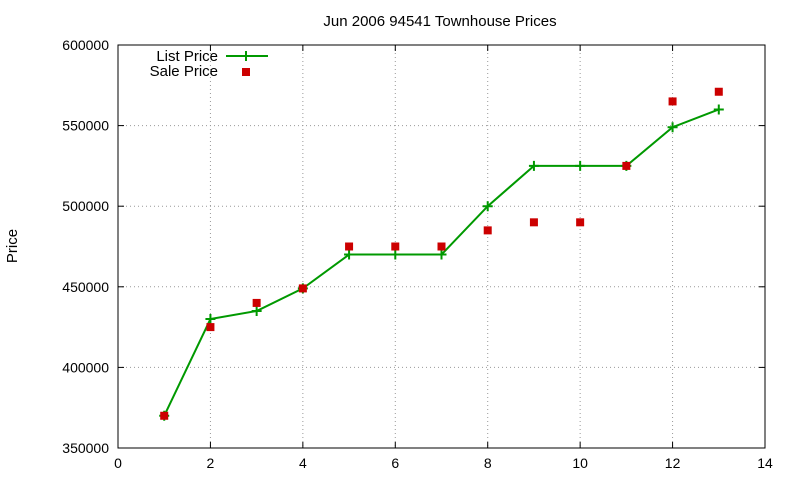 Image resolution: width=800 pixels, height=480 pixels. Describe the element at coordinates (395, 463) in the screenshot. I see `x-tick-label: 6` at that location.